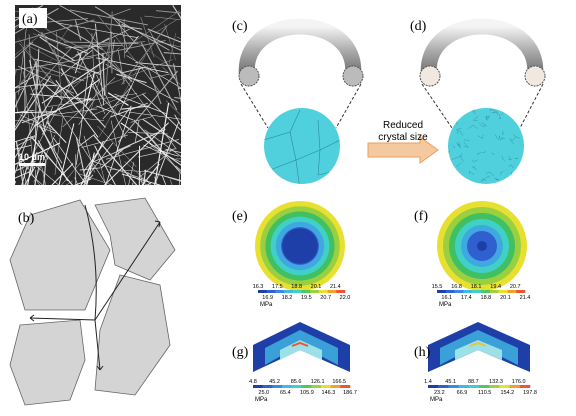  I want to click on grains, so click(92, 301).